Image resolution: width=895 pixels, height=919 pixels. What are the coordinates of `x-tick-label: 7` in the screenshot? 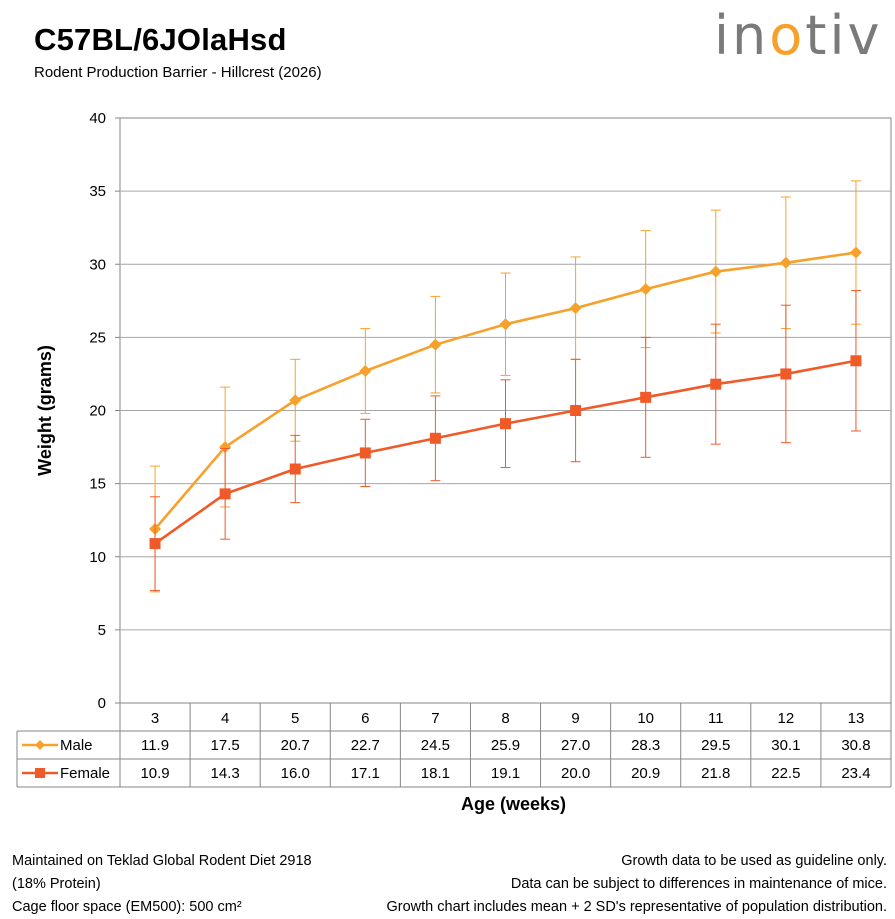 It's located at (435, 718).